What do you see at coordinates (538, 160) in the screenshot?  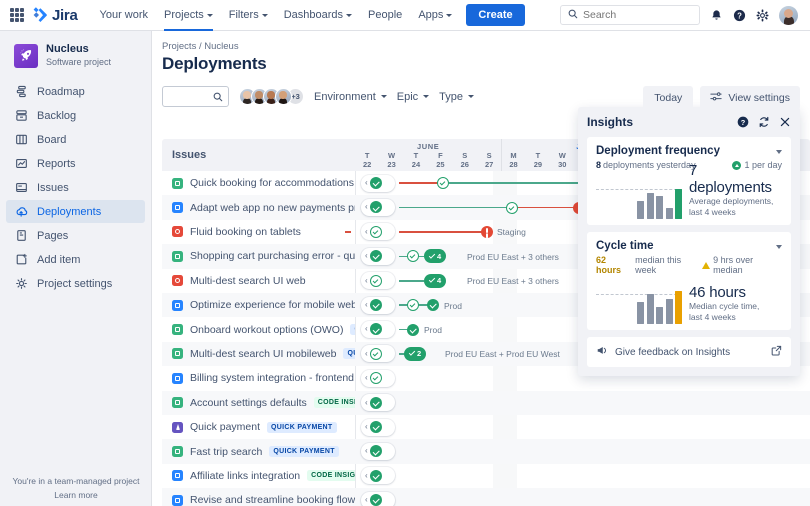 I see `day-cell: T 29` at bounding box center [538, 160].